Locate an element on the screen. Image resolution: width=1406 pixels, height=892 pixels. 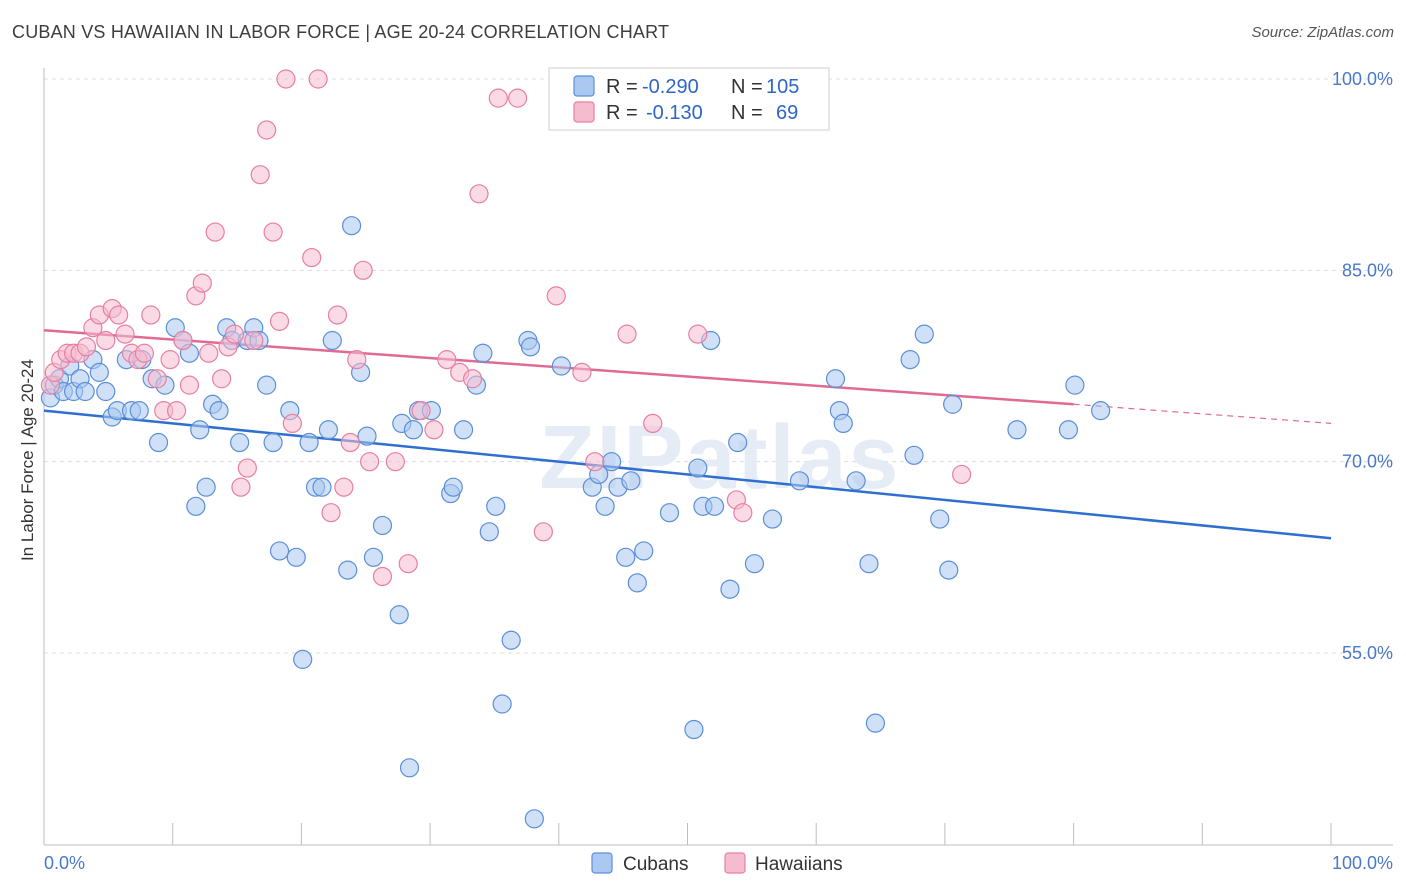
legend-n-value-hawaiians: 69 is located at coordinates (787, 113).